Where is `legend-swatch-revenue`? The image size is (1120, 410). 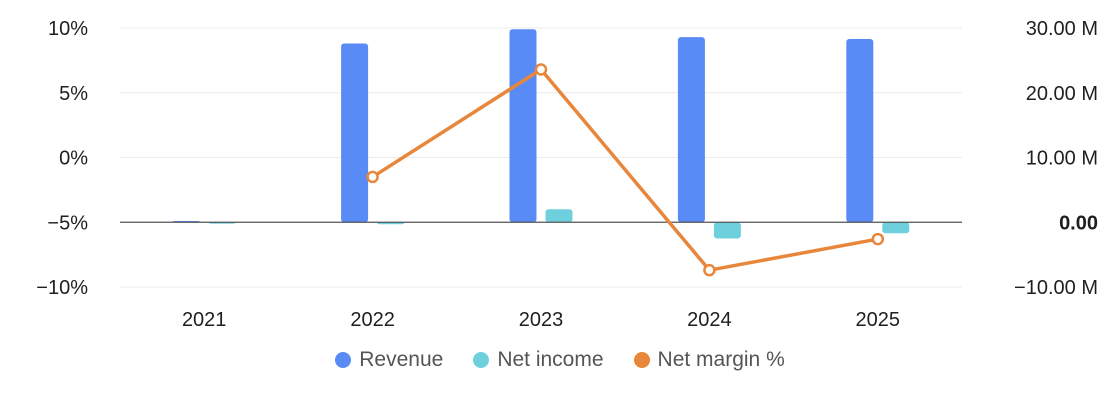
legend-swatch-revenue is located at coordinates (343, 360).